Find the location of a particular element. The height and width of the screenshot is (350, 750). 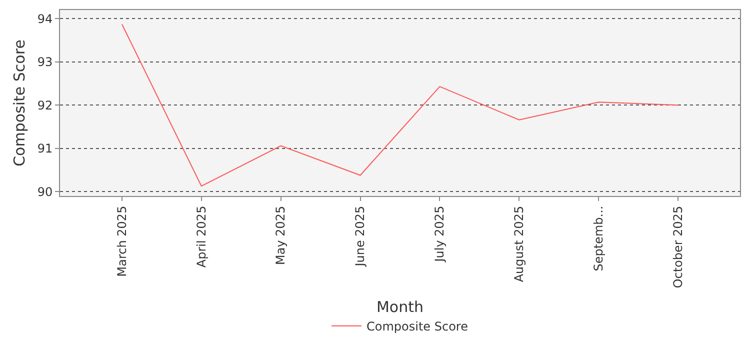

x-tick-label: April 2025 is located at coordinates (201, 237).